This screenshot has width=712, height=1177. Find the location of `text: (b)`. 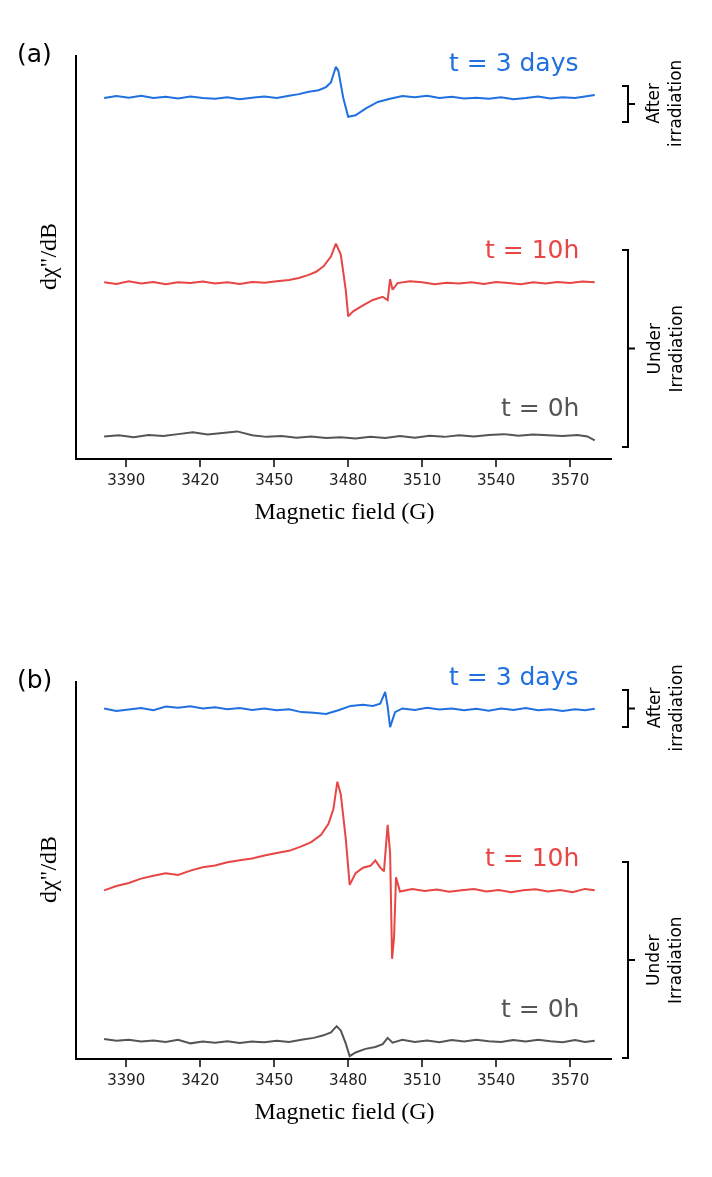

text: (b) is located at coordinates (35, 679).